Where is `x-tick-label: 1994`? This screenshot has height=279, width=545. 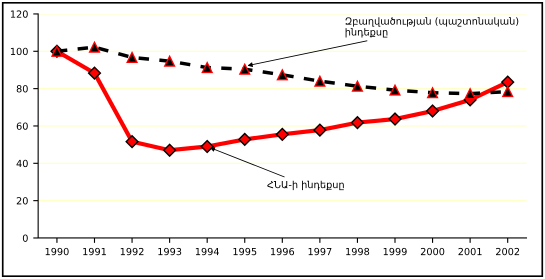 x-tick-label: 1994 is located at coordinates (208, 252).